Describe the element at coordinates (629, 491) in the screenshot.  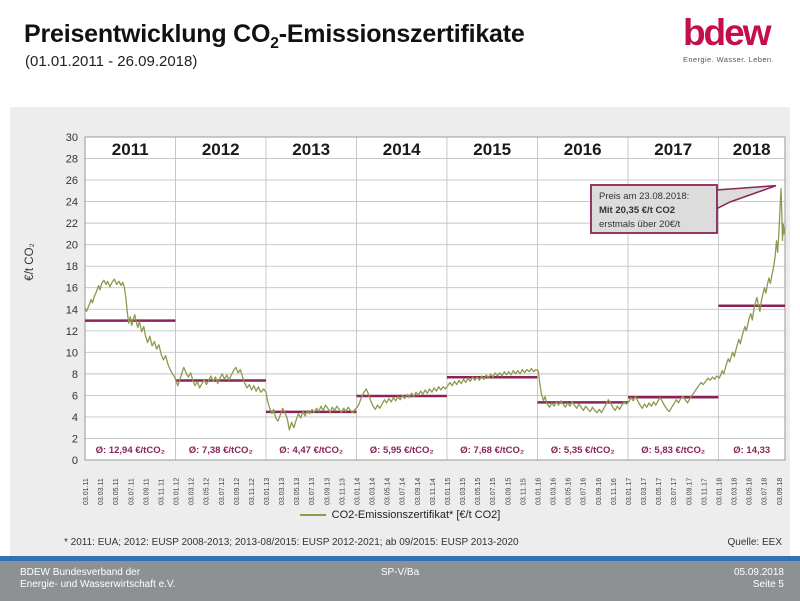
I see `x-tick-label: 03.01.17` at that location.